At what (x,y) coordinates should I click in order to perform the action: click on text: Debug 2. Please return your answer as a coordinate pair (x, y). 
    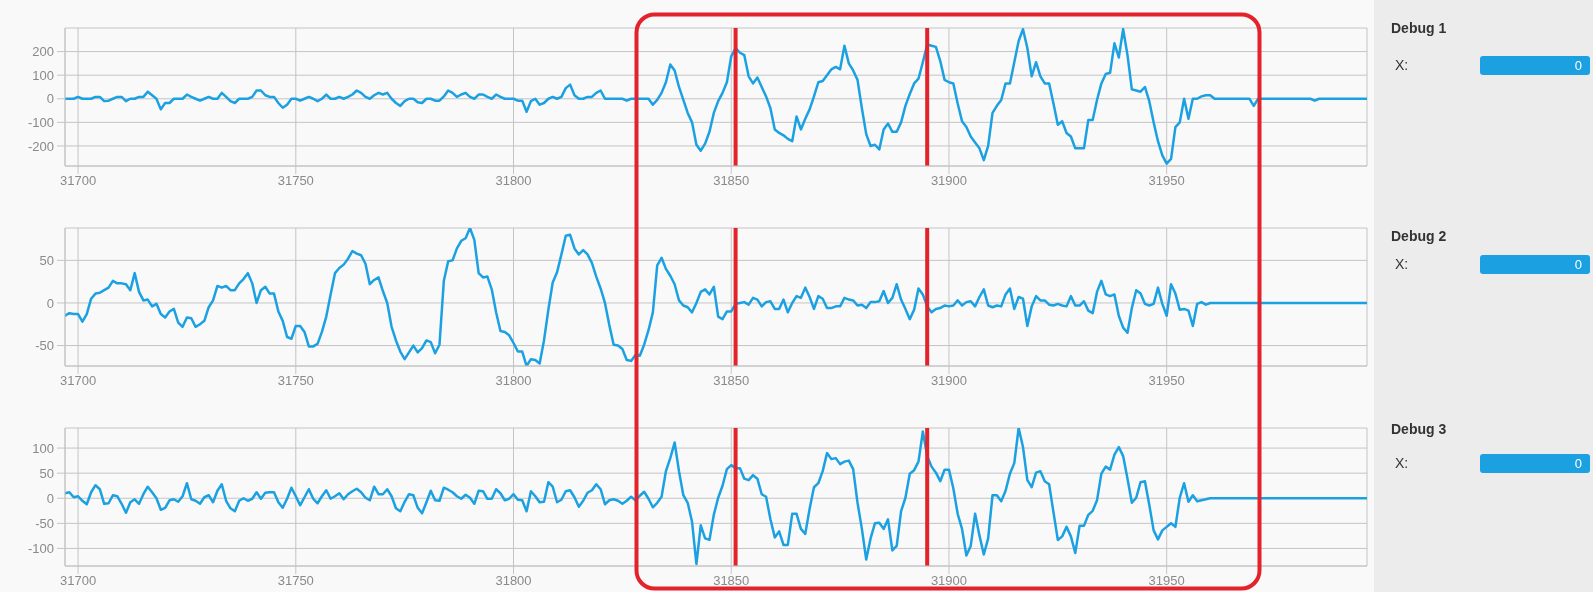
    Looking at the image, I should click on (1419, 236).